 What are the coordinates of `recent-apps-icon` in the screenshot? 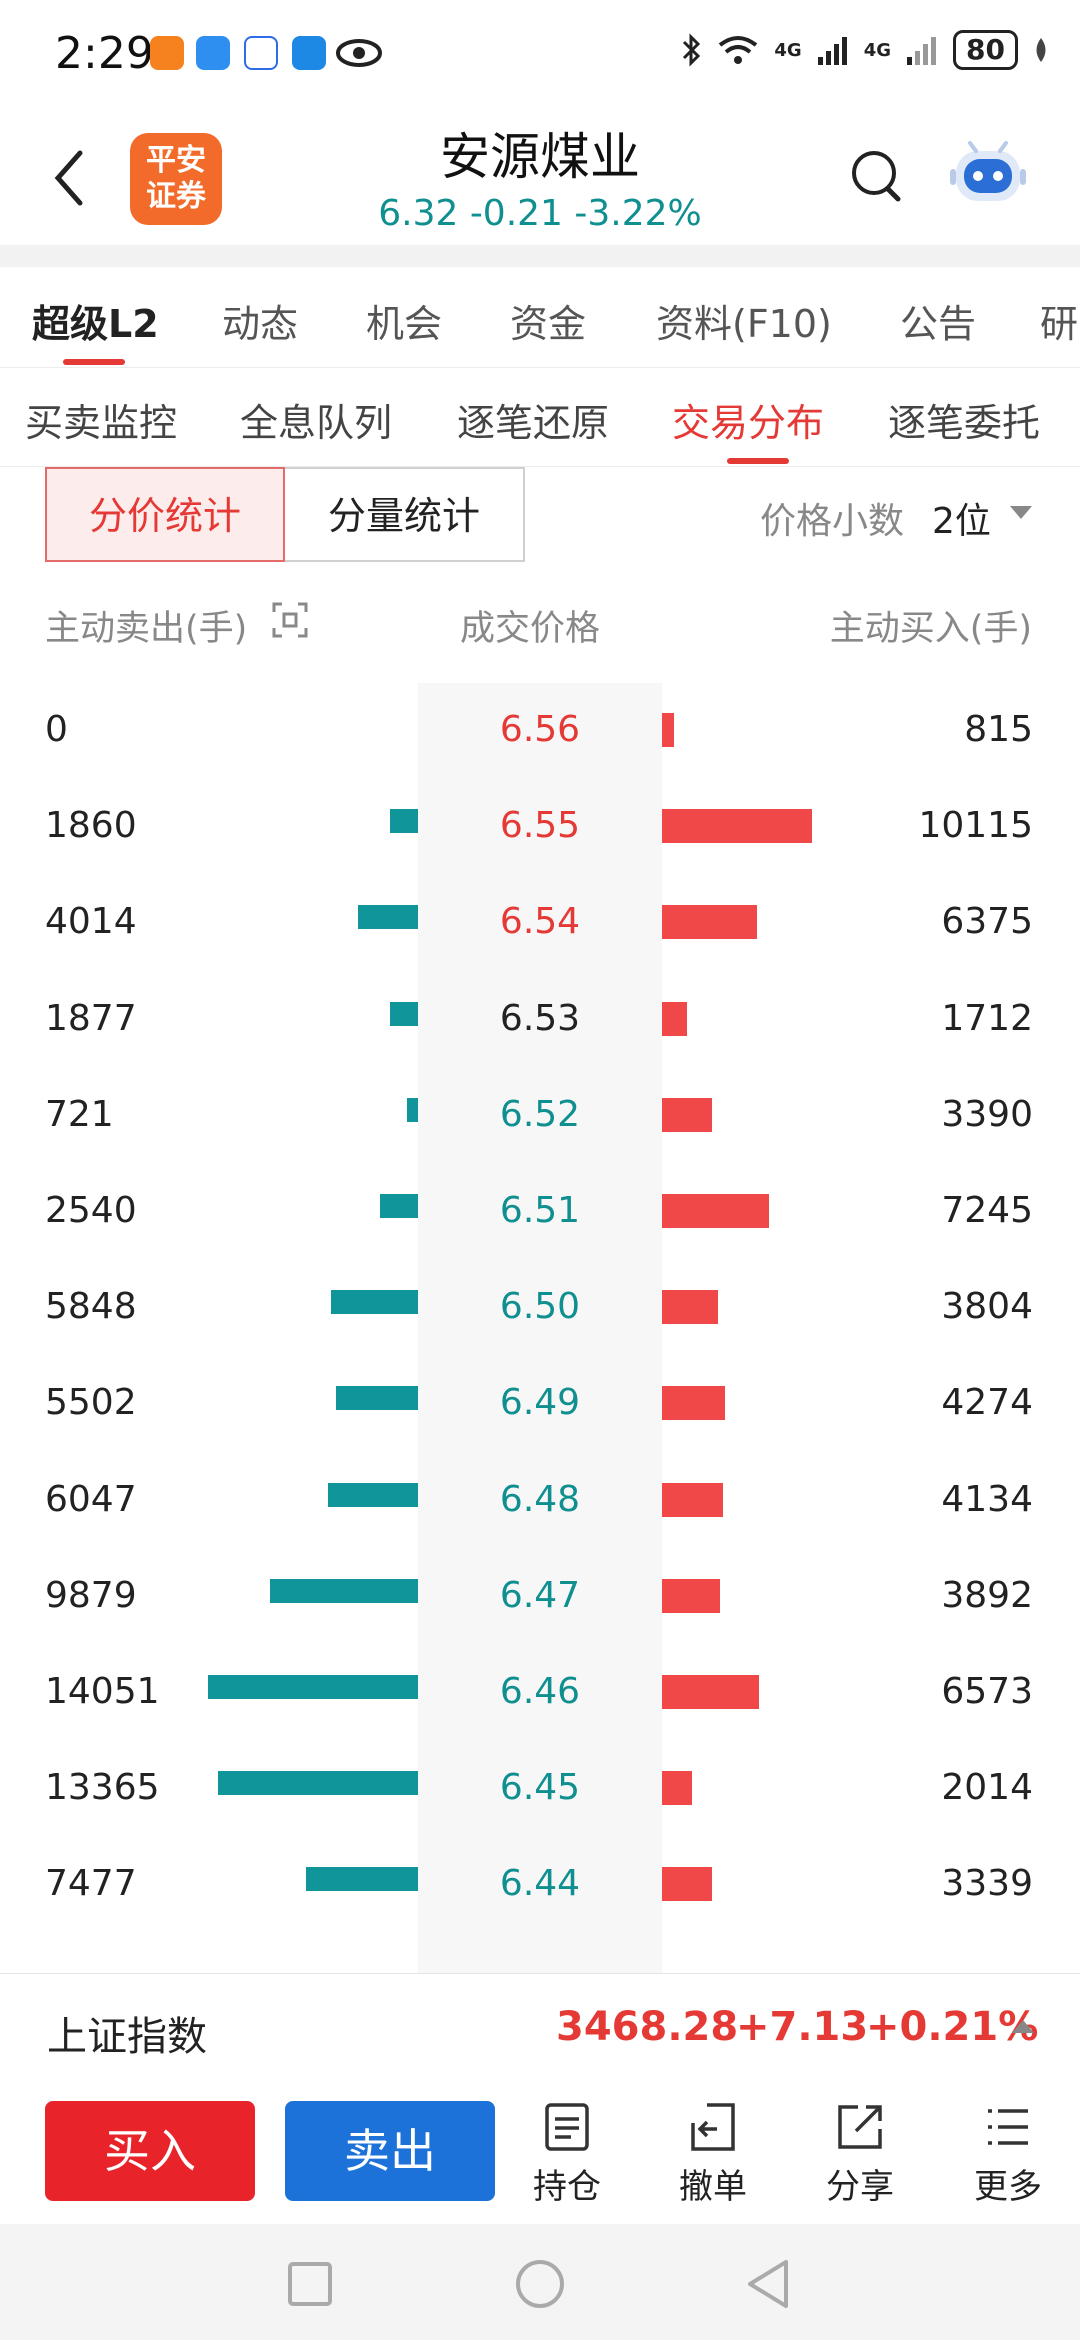 It's located at (310, 2284).